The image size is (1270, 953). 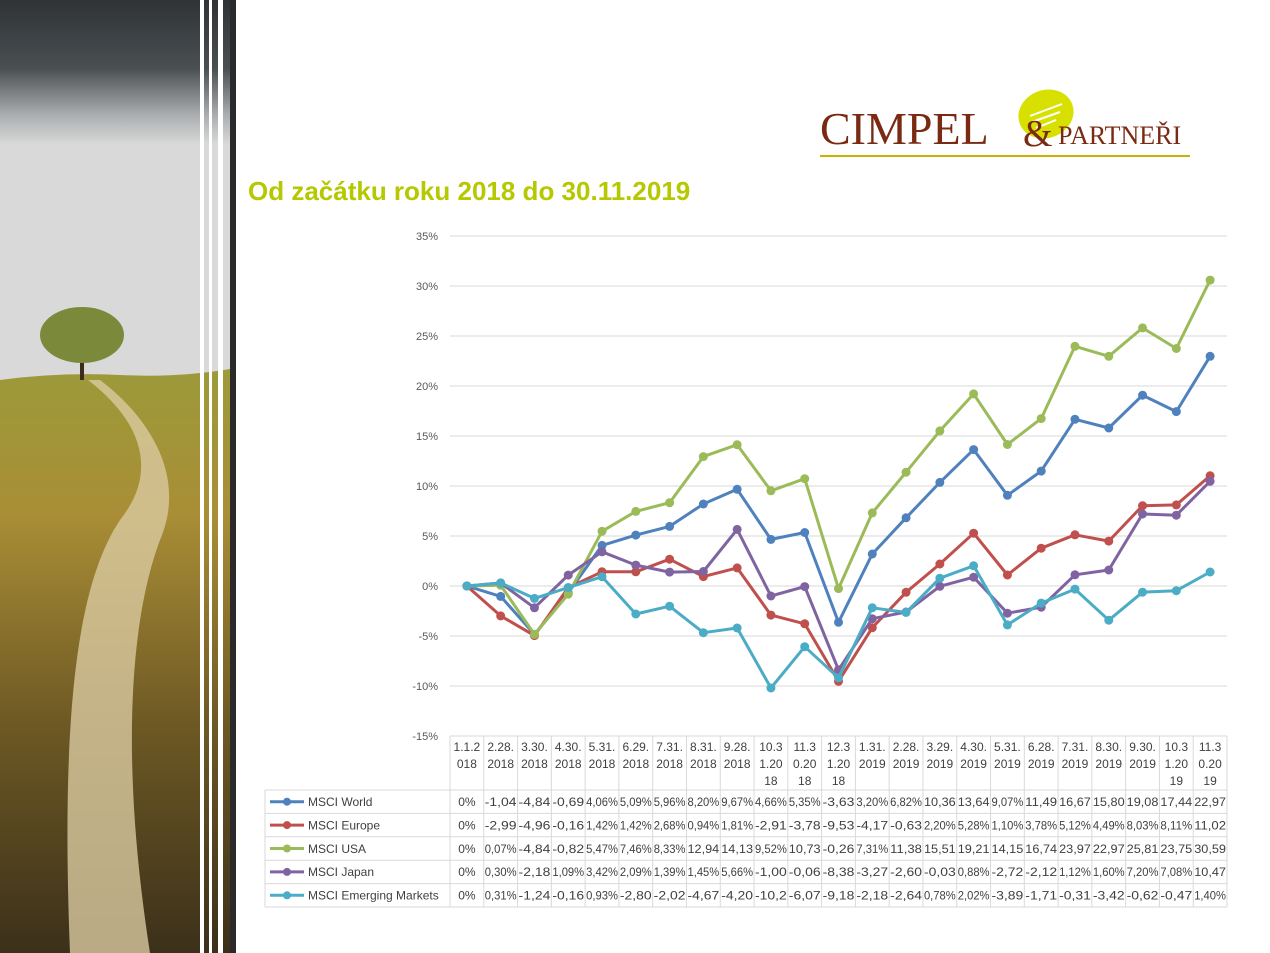 I want to click on table-cell: -0,47, so click(x=1176, y=896).